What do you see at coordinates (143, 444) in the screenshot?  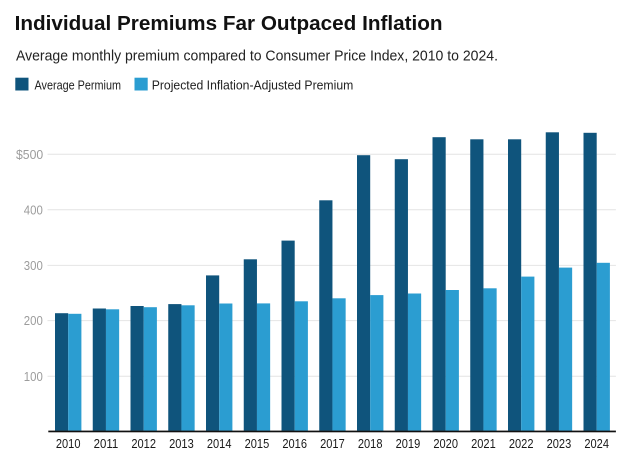 I see `svg-text: 2012` at bounding box center [143, 444].